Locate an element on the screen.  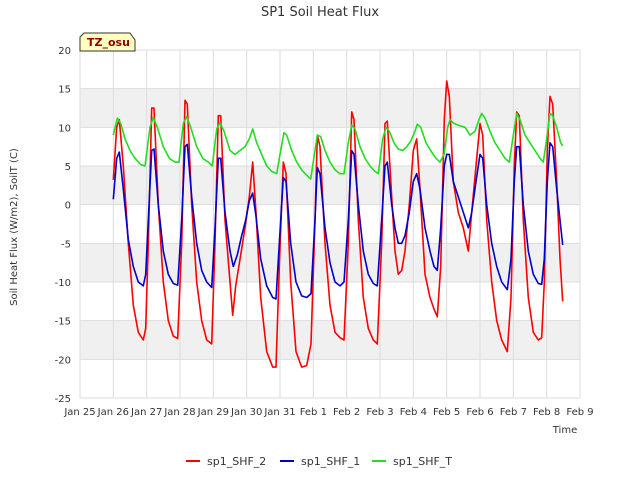
series-line-sp1_SHF_T is located at coordinates (338, 146).